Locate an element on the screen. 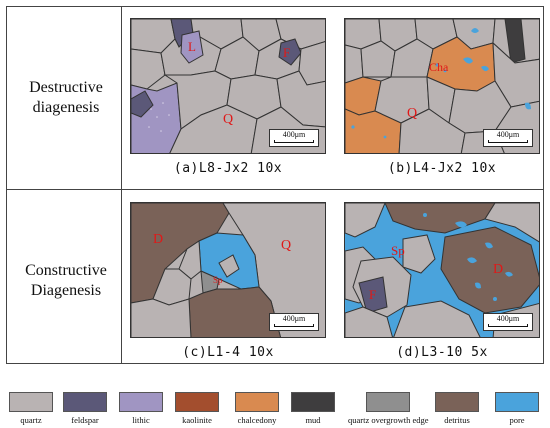 The height and width of the screenshot is (428, 550). panel-b: Cha Q 400μm is located at coordinates (442, 86).